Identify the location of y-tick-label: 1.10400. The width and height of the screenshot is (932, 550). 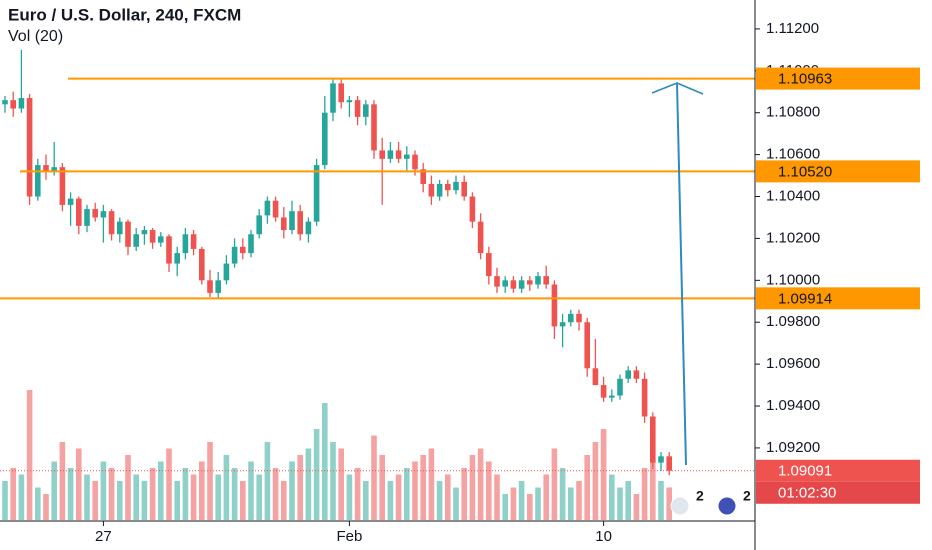
(793, 195).